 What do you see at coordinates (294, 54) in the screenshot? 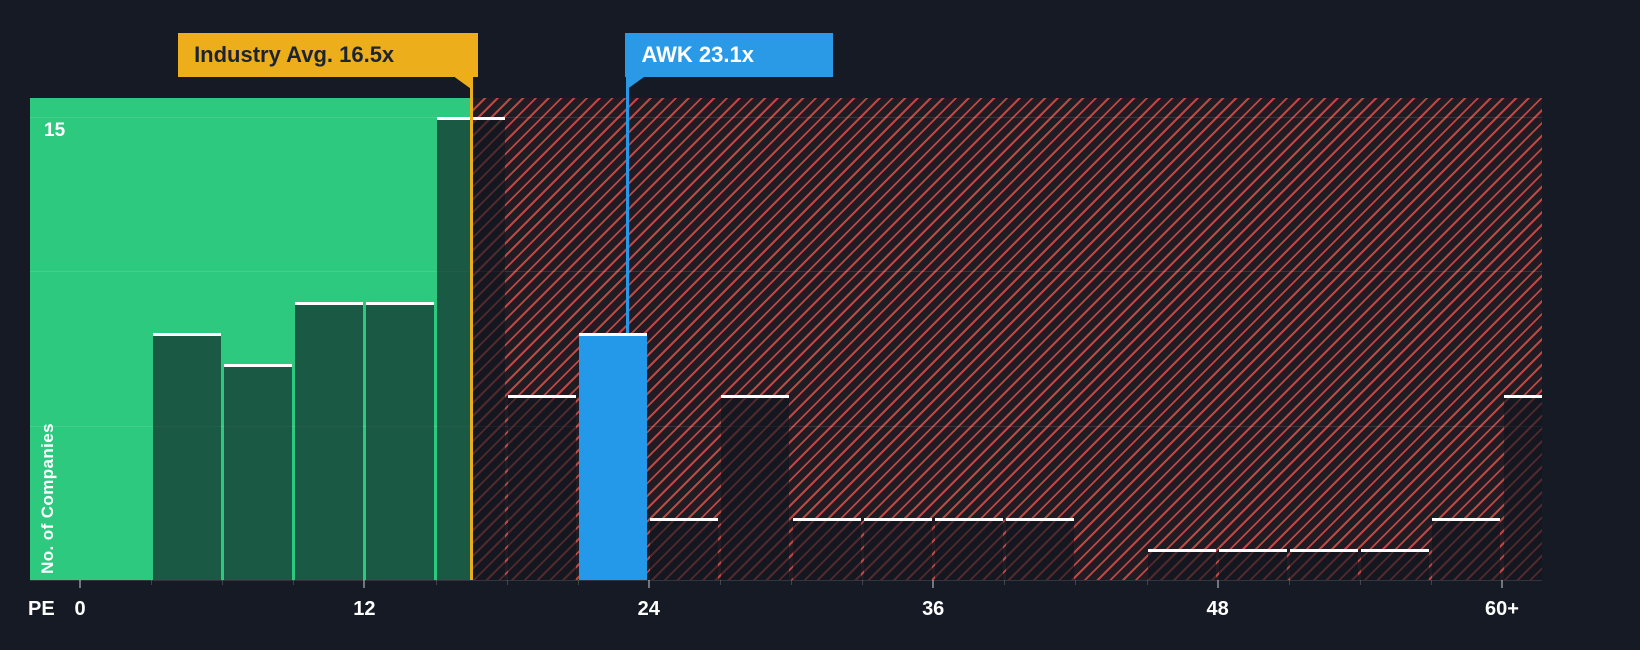
I see `industry-average-callout-label: Industry Avg. 16.5x` at bounding box center [294, 54].